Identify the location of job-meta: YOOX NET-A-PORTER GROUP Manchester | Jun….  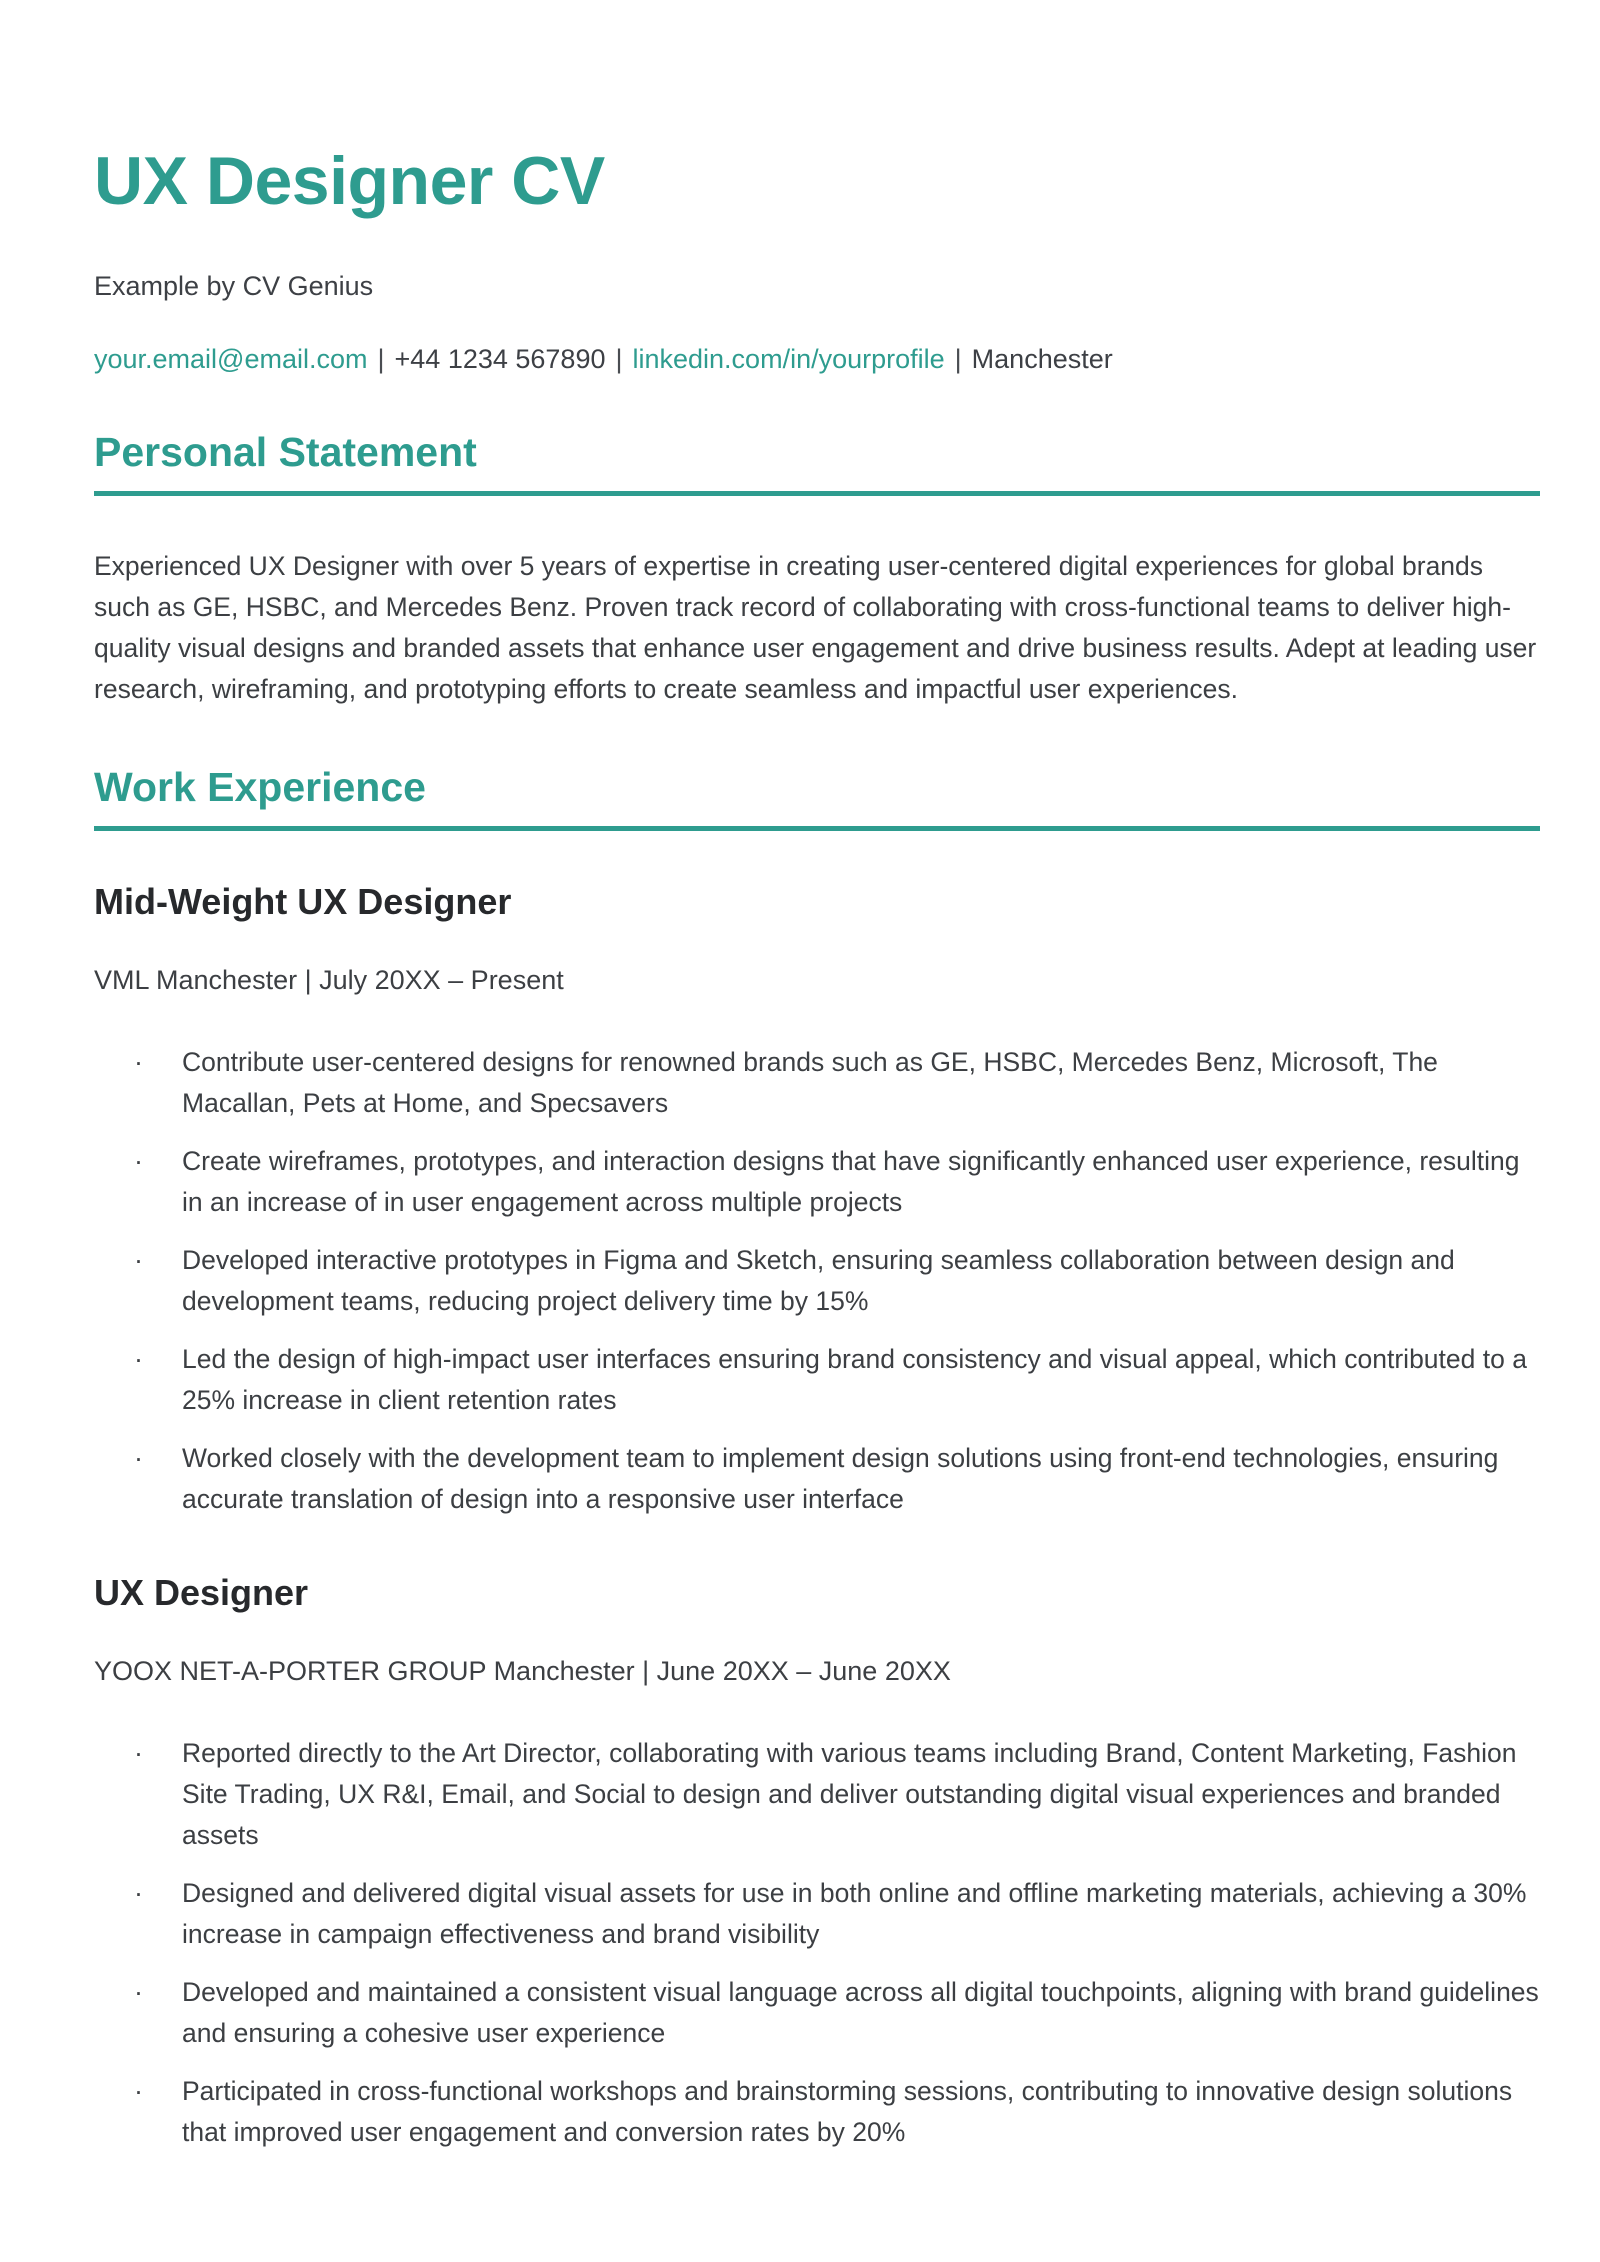
(522, 1671).